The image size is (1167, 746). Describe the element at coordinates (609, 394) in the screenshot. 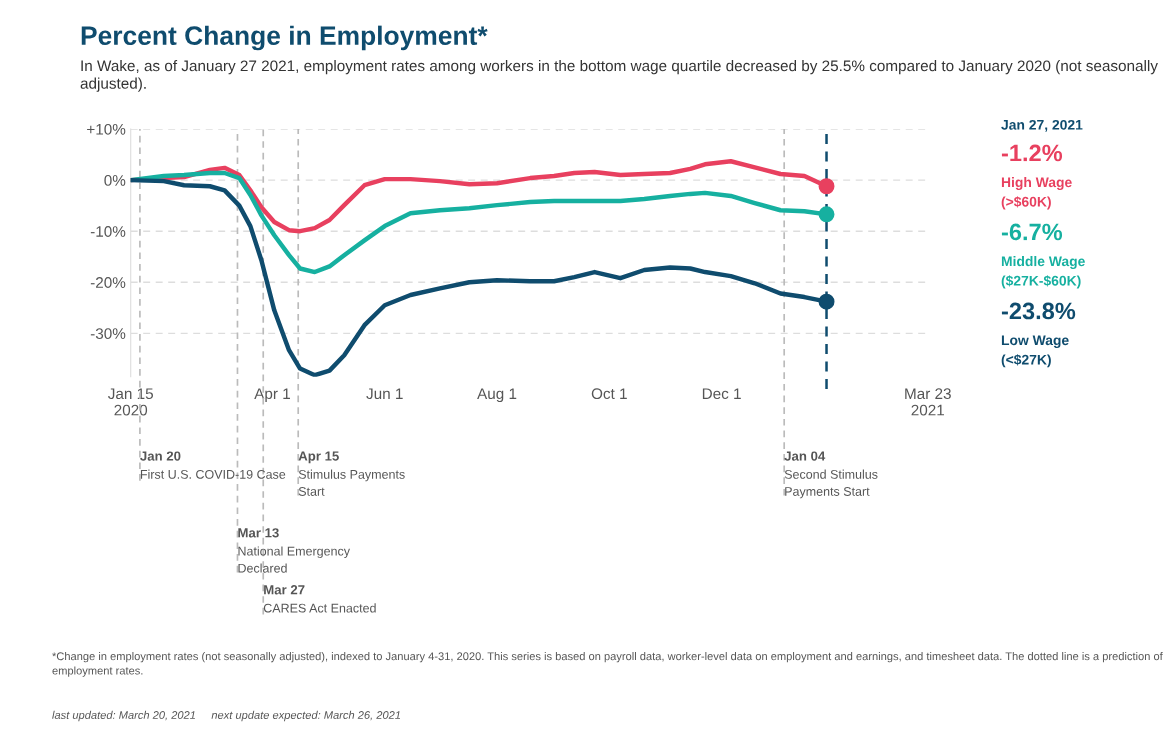

I see `x-tick-label: Oct 1` at that location.